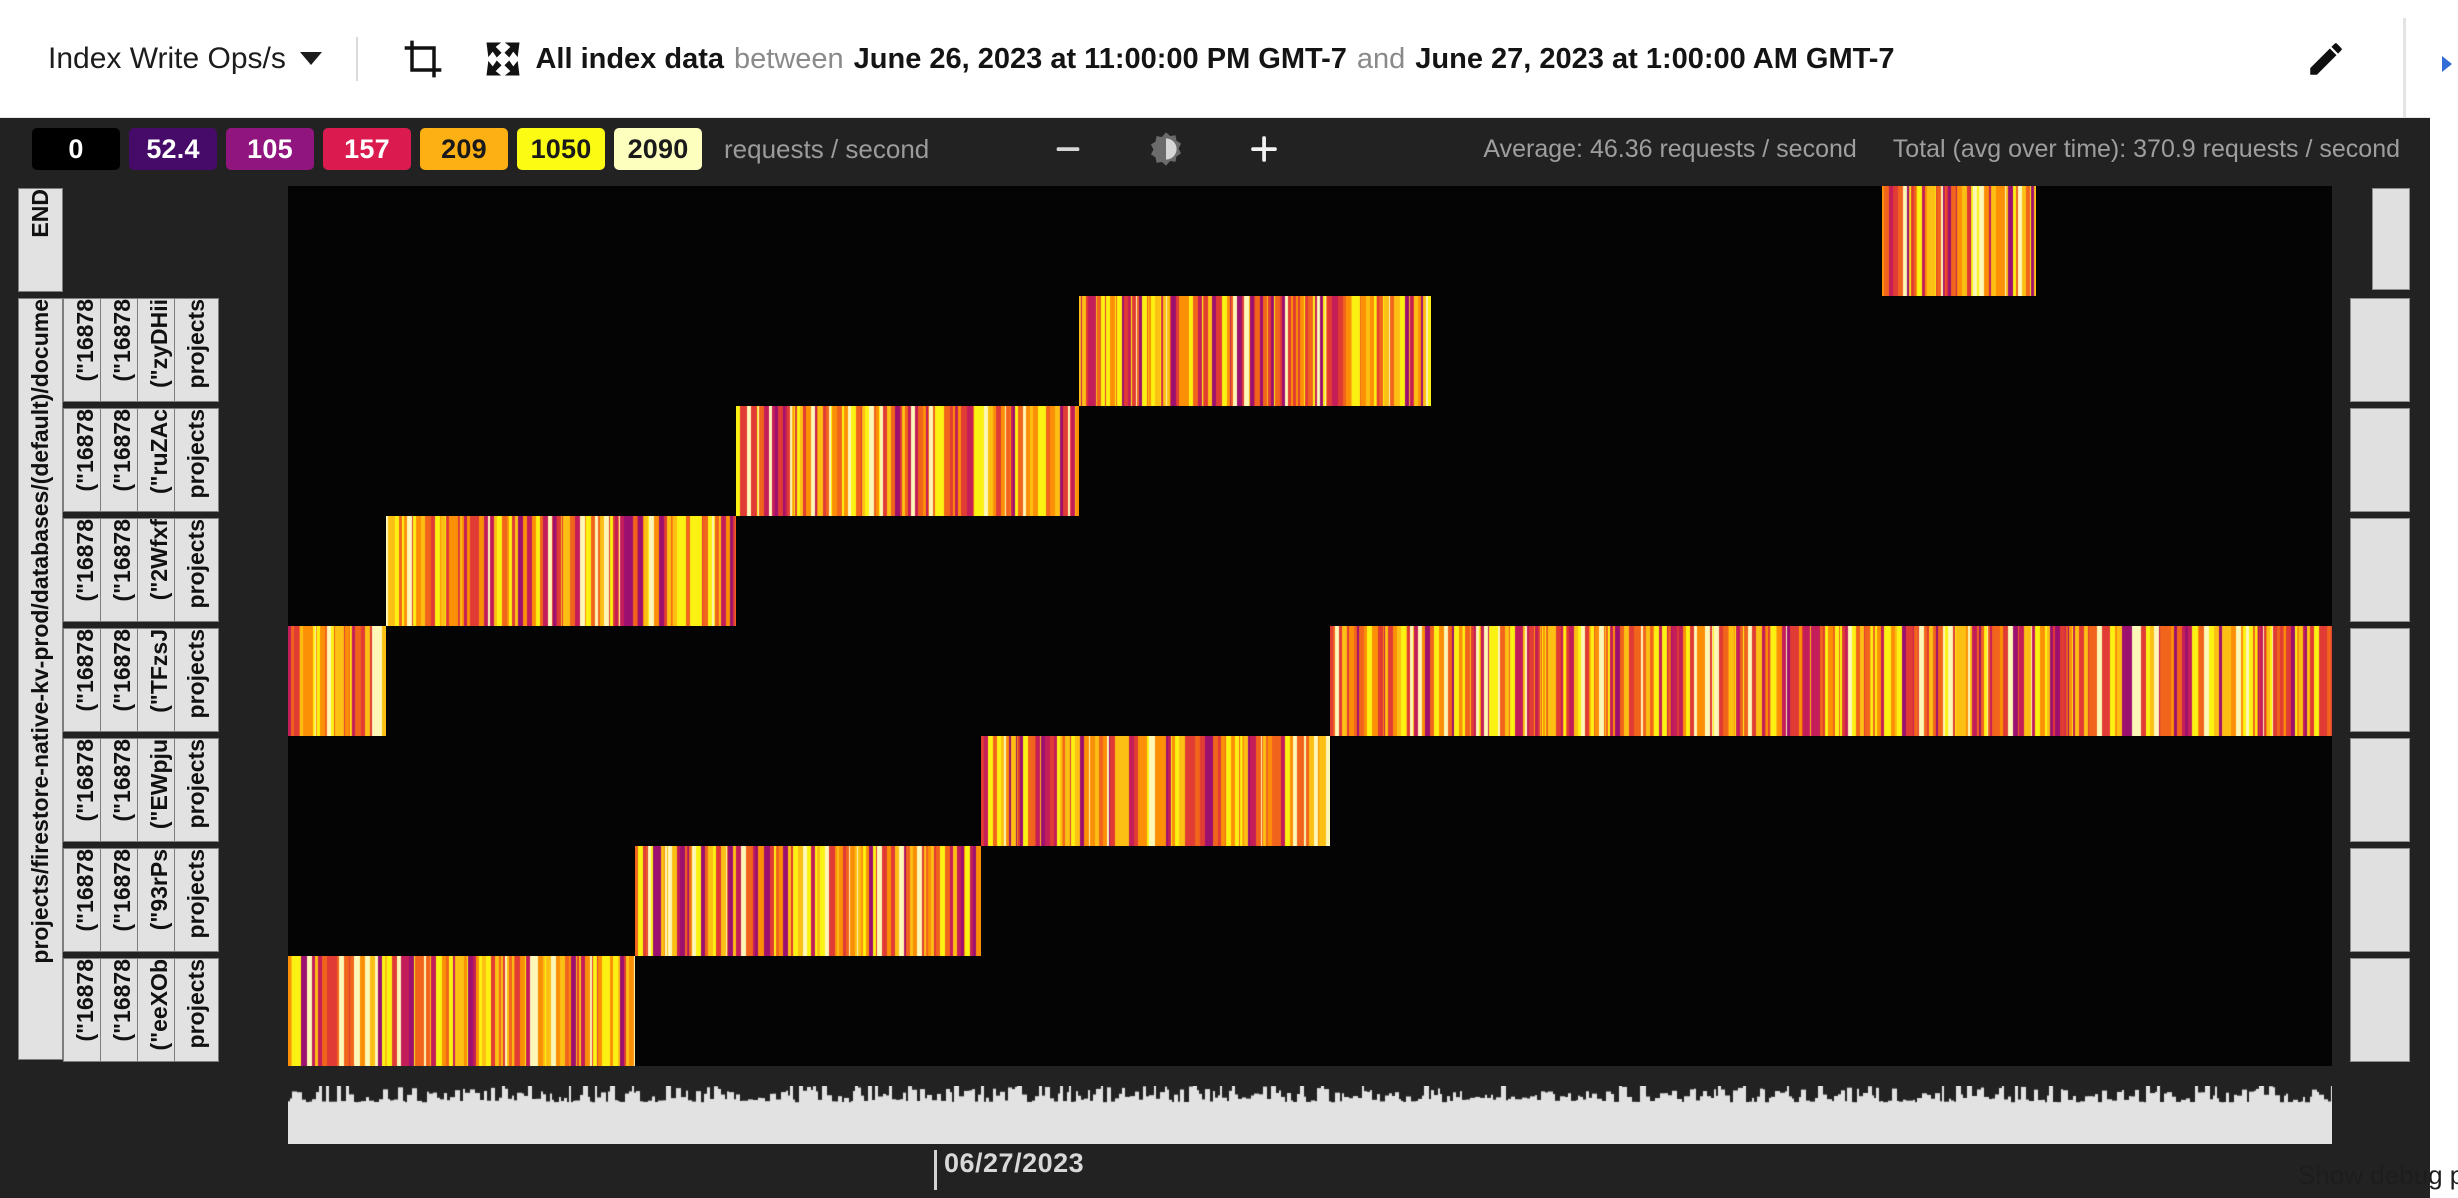 The image size is (2458, 1198). Describe the element at coordinates (40, 213) in the screenshot. I see `row-label-text: END` at that location.